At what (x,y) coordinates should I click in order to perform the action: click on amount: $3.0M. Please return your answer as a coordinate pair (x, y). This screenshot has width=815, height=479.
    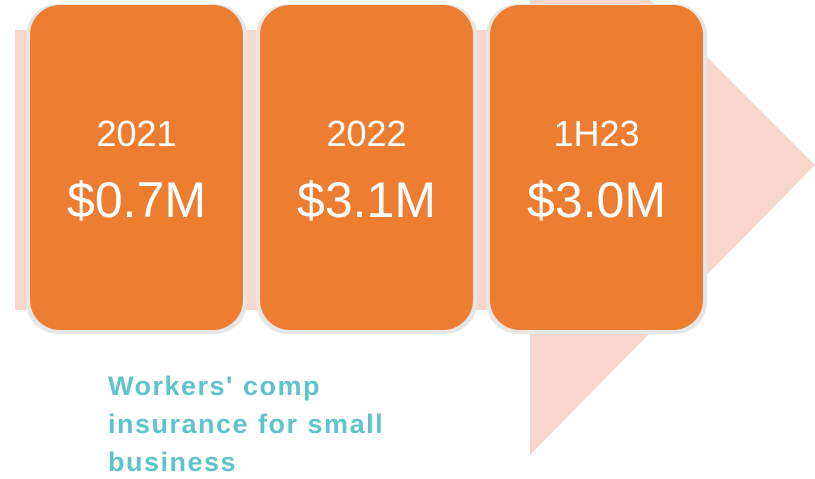
    Looking at the image, I should click on (596, 200).